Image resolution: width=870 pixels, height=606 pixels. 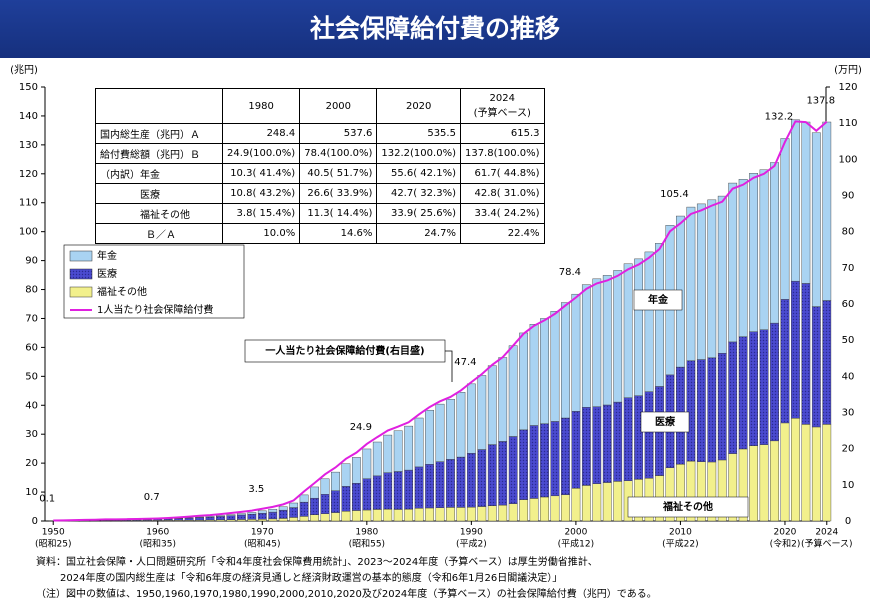 What do you see at coordinates (827, 544) in the screenshot?
I see `x-tick-sublabel: (予算ベース)` at bounding box center [827, 544].